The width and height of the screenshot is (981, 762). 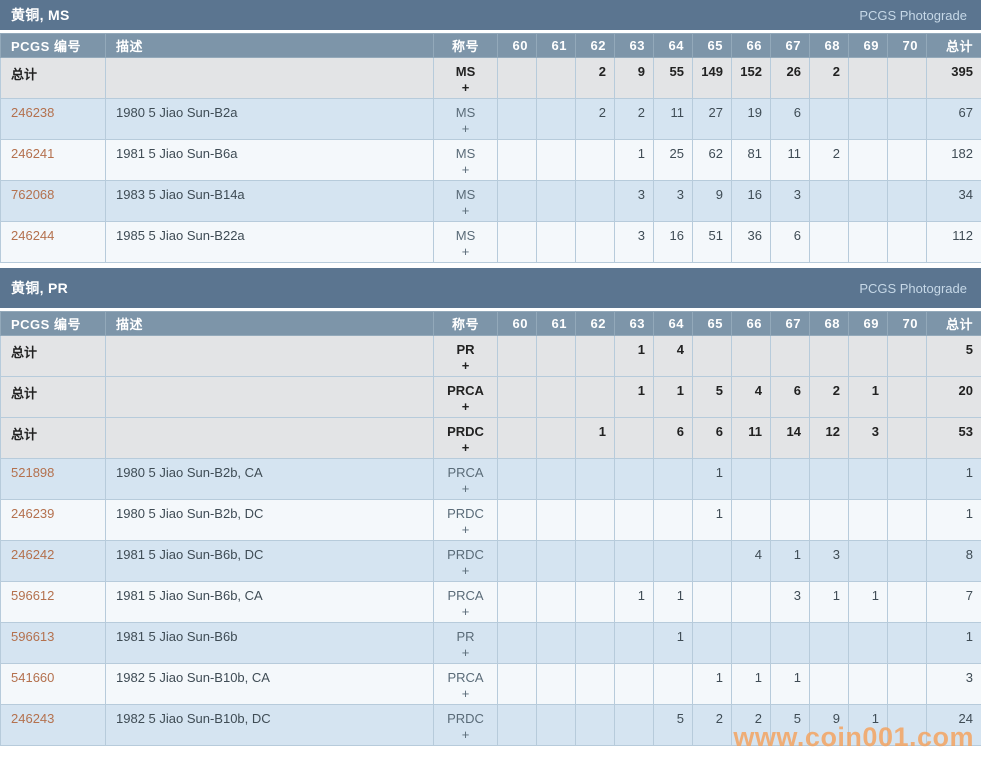 What do you see at coordinates (40, 288) in the screenshot?
I see `section-title: 黄铜, PR` at bounding box center [40, 288].